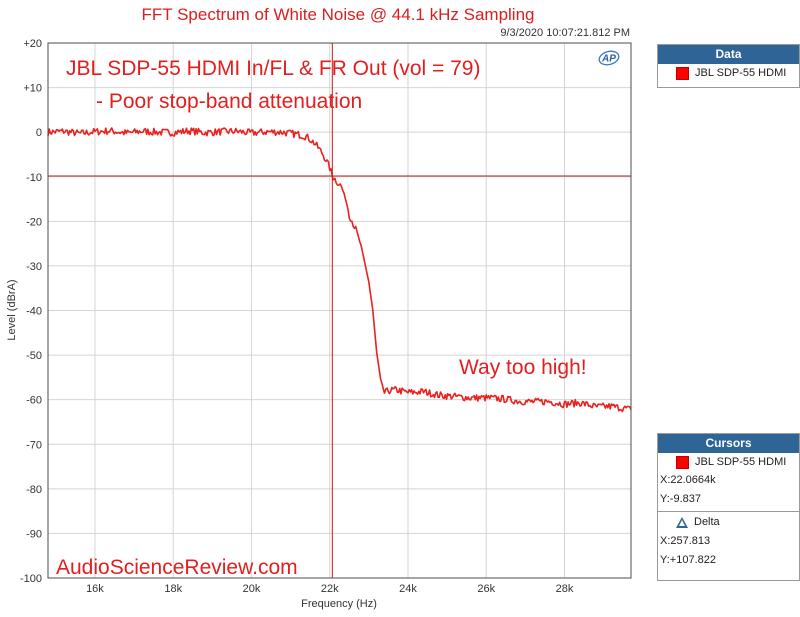 This screenshot has width=800, height=617. Describe the element at coordinates (32, 89) in the screenshot. I see `y-tick-label: +10` at that location.